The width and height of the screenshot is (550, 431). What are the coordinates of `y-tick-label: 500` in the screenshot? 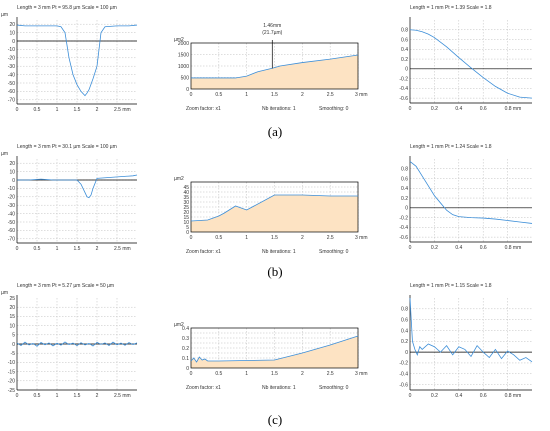 It's located at (185, 78).